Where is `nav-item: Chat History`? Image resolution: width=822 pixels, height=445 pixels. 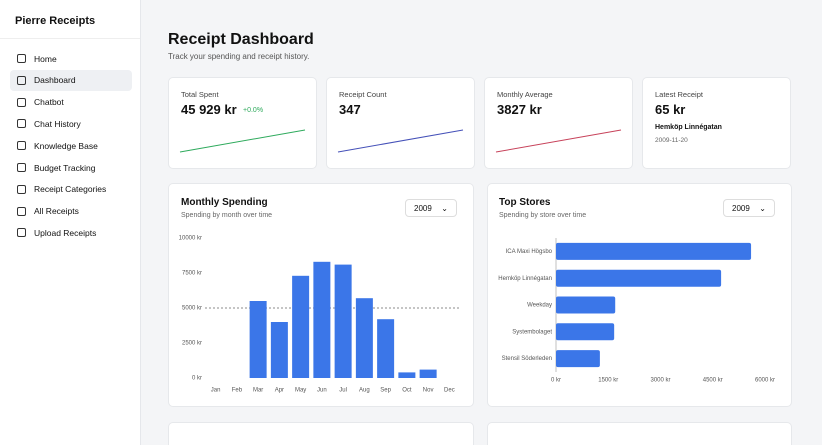
nav-item: Chat History is located at coordinates (71, 123).